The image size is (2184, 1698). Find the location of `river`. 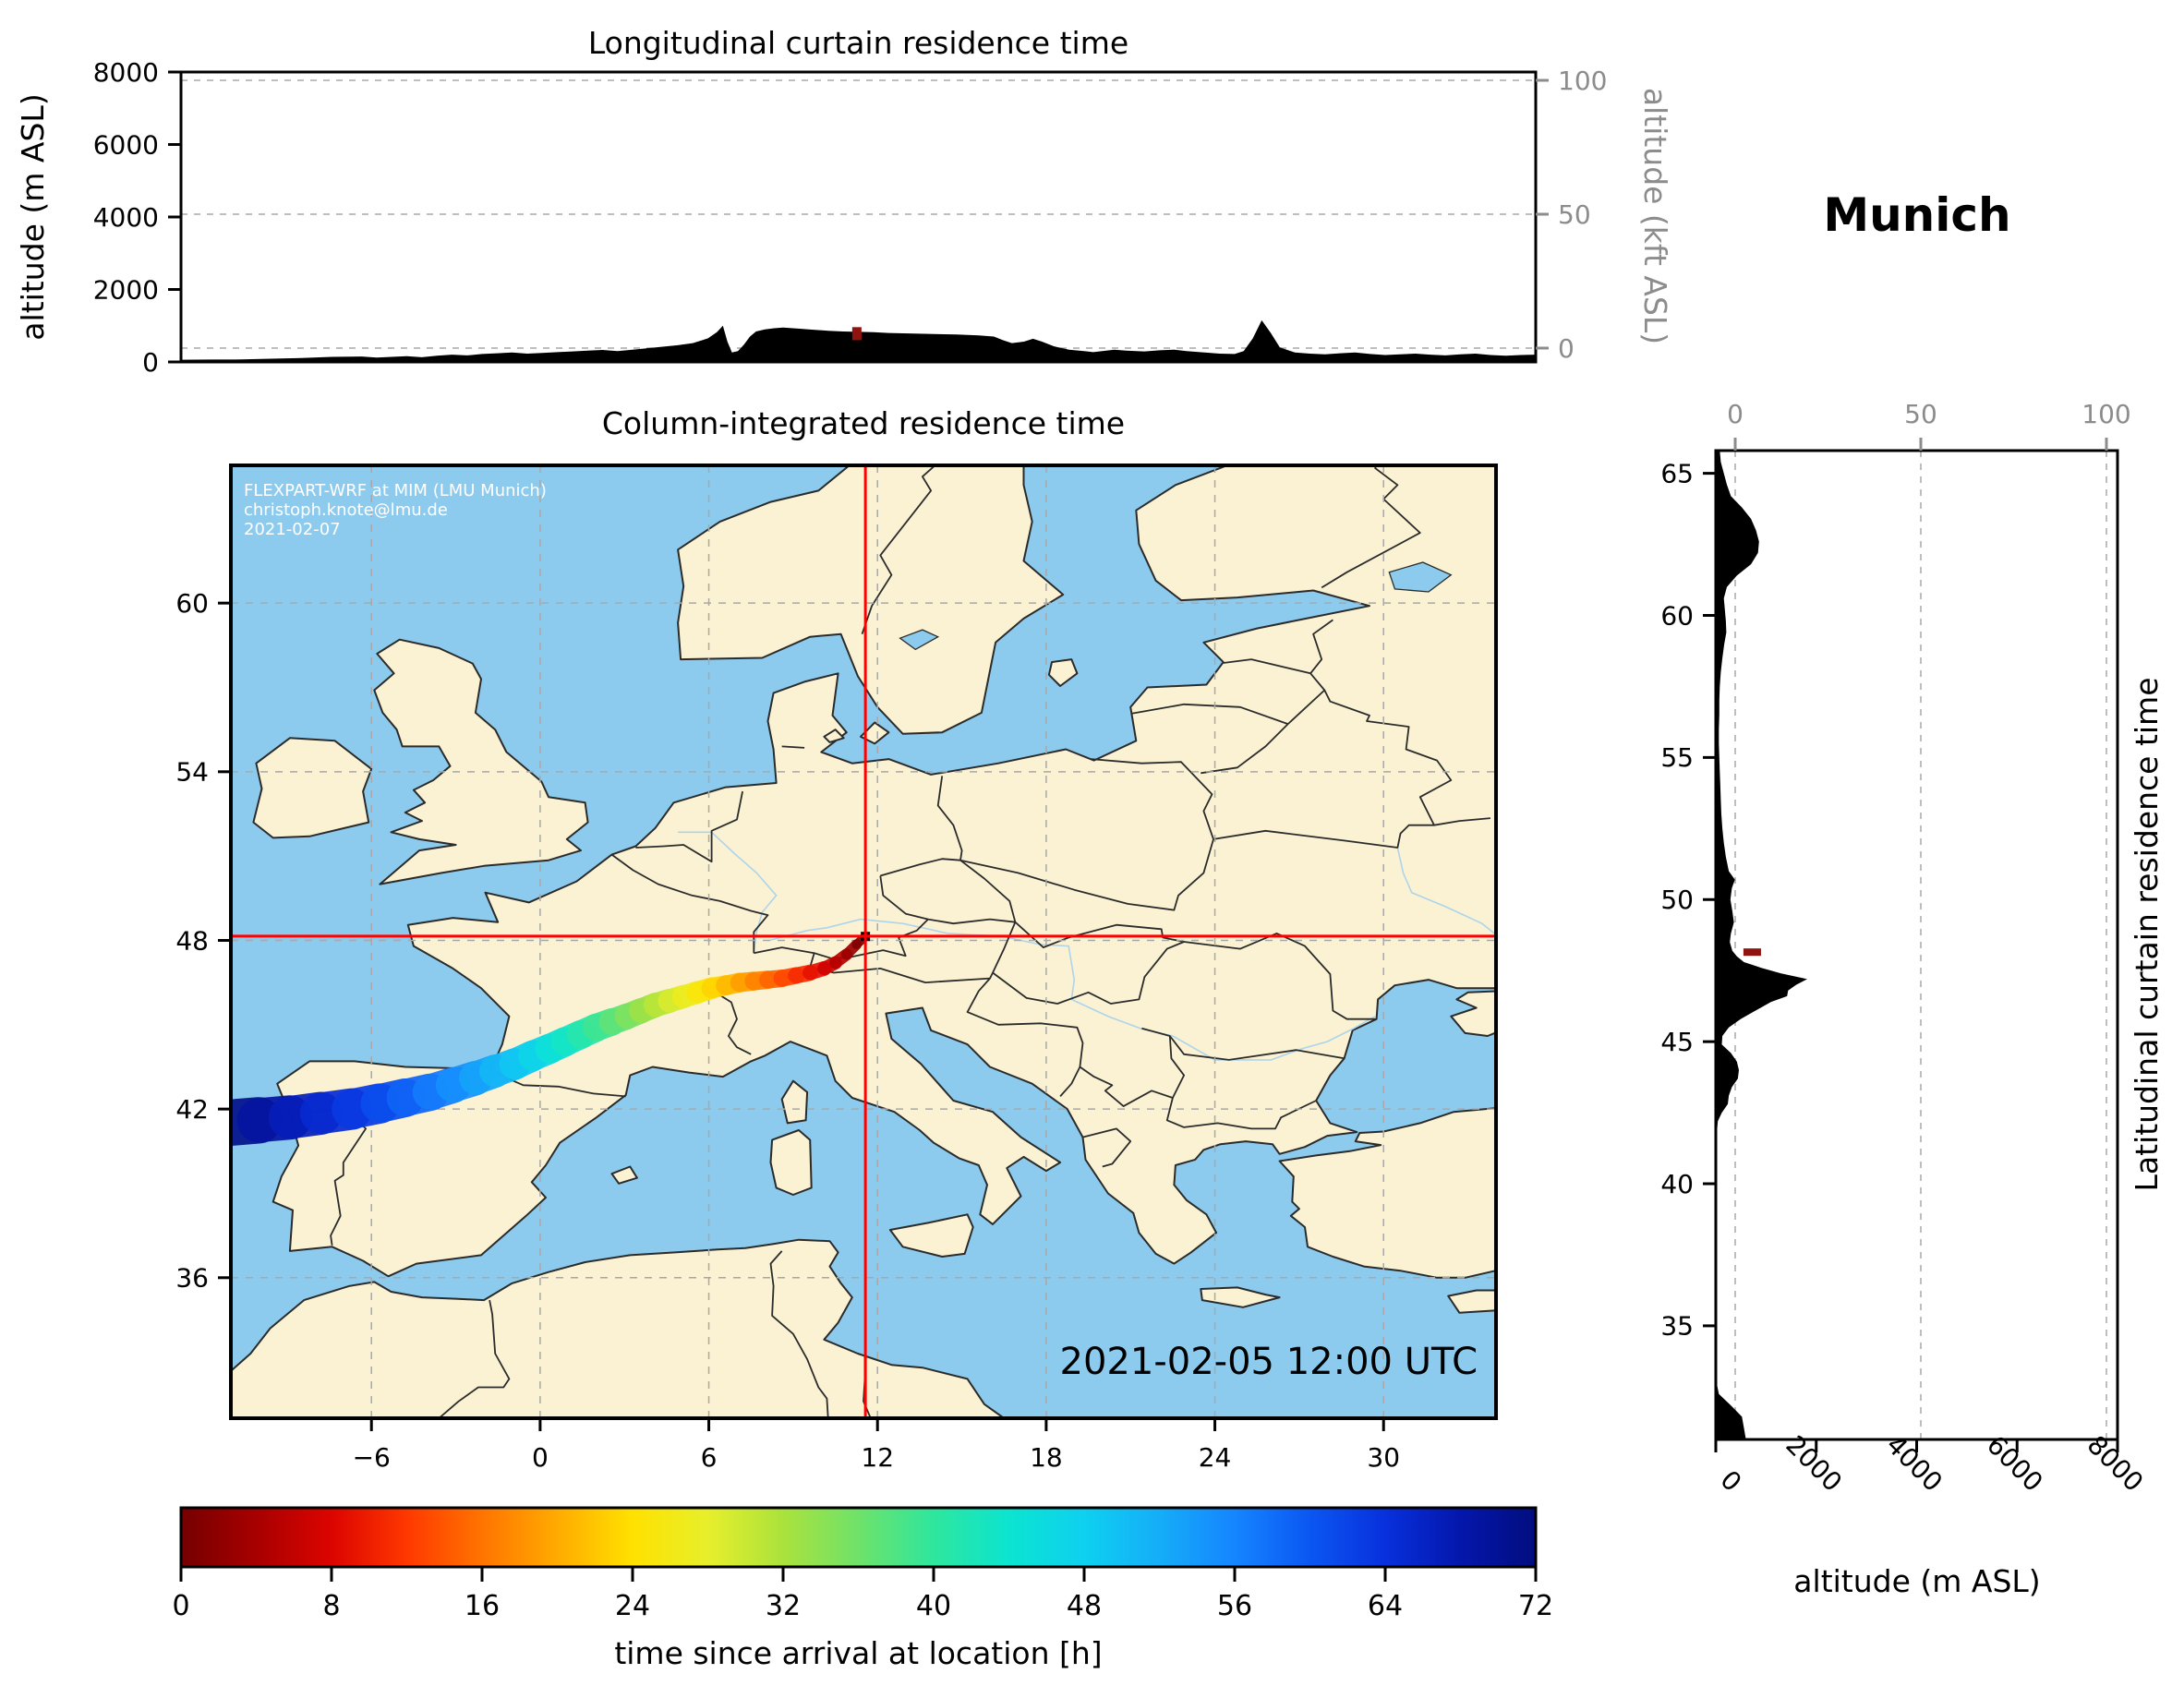

river is located at coordinates (1446, 891).